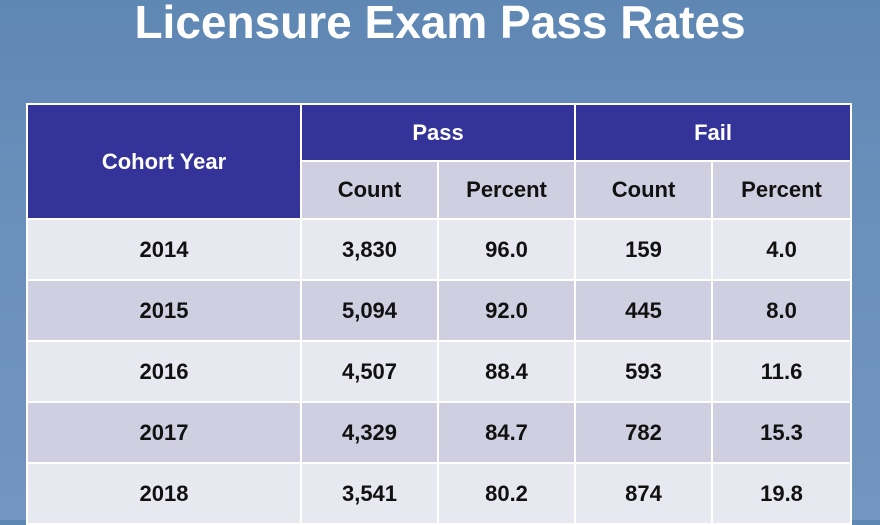 The height and width of the screenshot is (525, 880). I want to click on cell-fail-count: 782, so click(644, 432).